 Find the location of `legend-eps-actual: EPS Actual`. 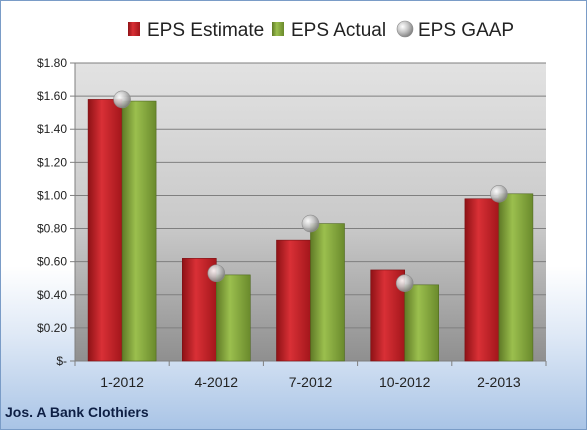

legend-eps-actual: EPS Actual is located at coordinates (329, 30).